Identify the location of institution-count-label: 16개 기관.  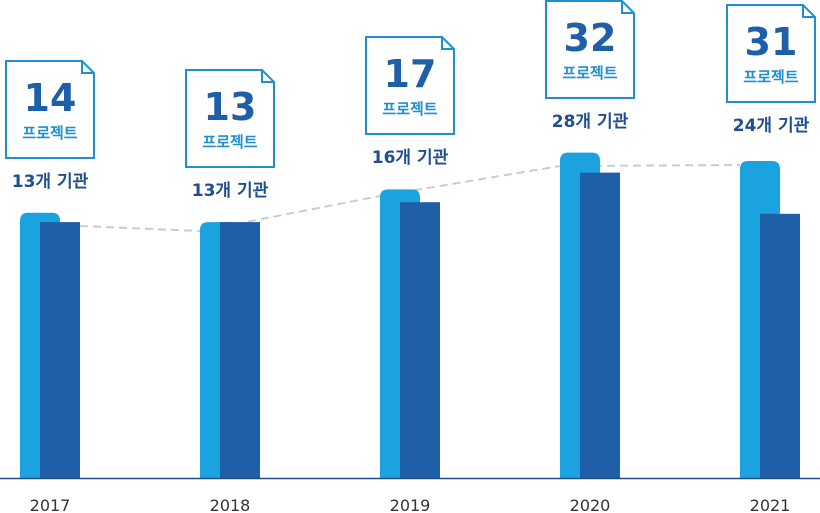
(410, 158).